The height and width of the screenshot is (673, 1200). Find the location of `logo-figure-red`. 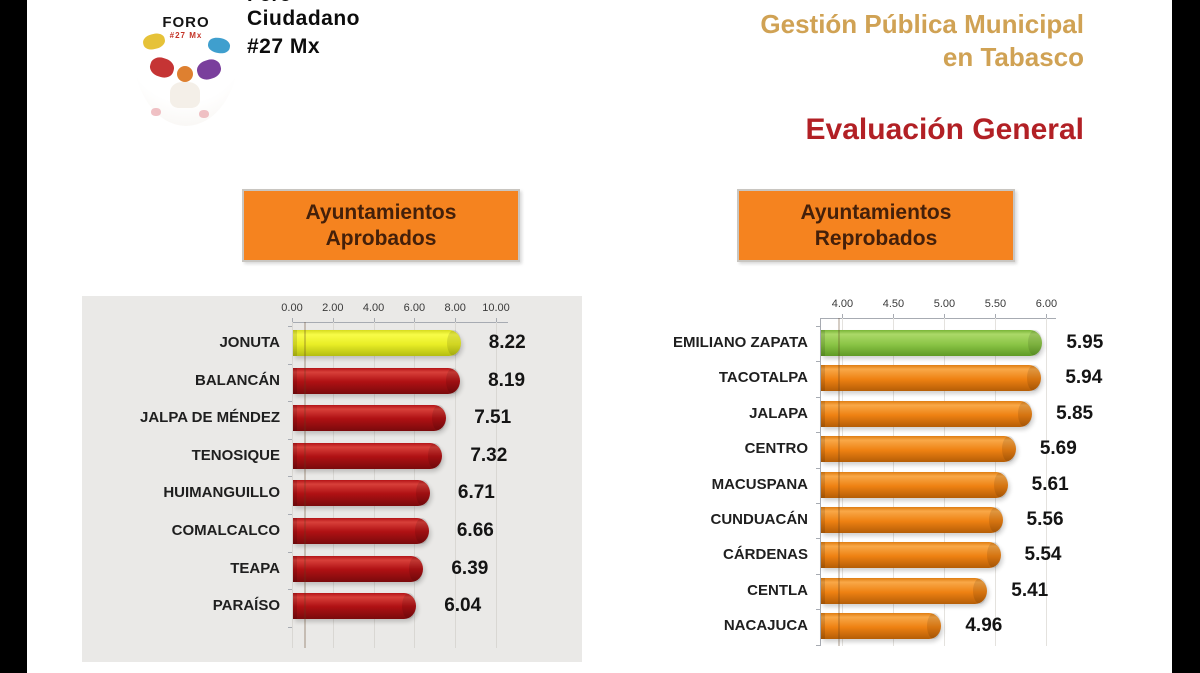

logo-figure-red is located at coordinates (162, 67).